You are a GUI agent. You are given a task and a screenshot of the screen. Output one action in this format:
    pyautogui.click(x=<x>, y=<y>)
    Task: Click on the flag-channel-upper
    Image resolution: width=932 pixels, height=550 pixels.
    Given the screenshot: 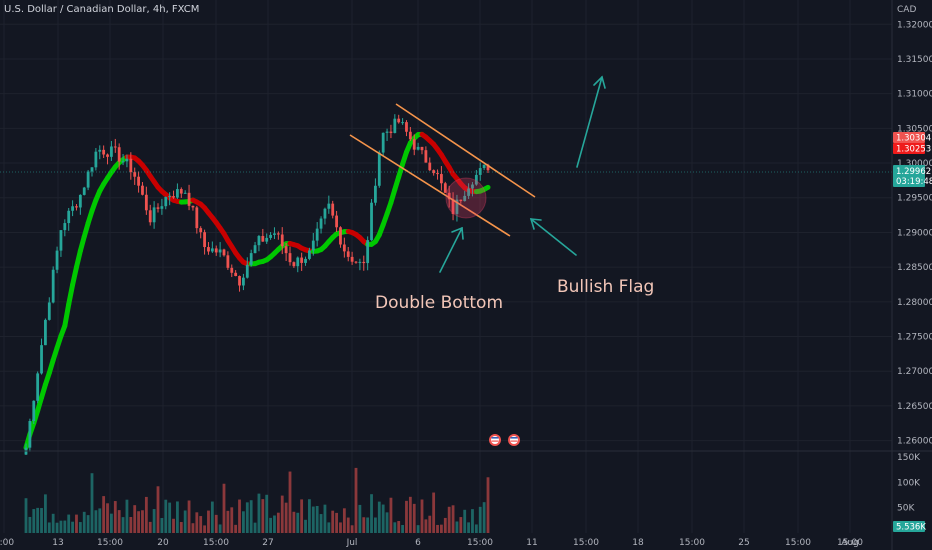 What is the action you would take?
    pyautogui.click(x=465, y=150)
    